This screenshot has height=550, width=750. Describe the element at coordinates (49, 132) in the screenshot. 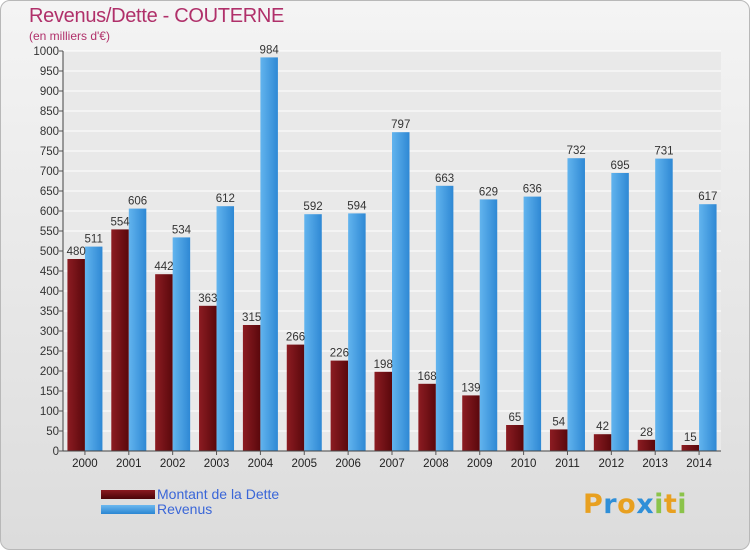

I see `y-tick-label: 800` at that location.